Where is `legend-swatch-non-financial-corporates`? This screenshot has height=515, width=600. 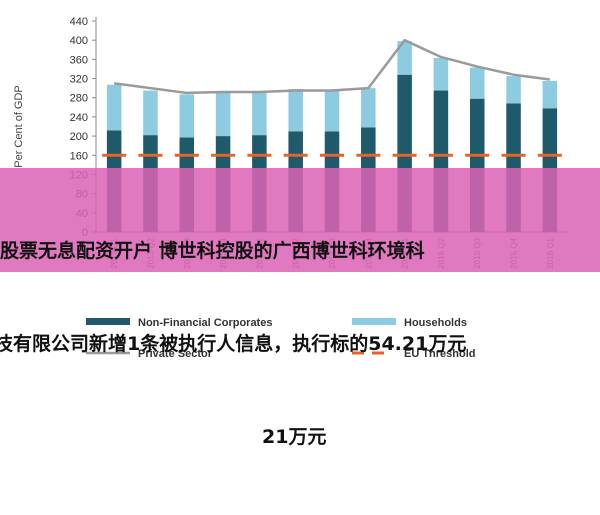
legend-swatch-non-financial-corporates is located at coordinates (108, 321).